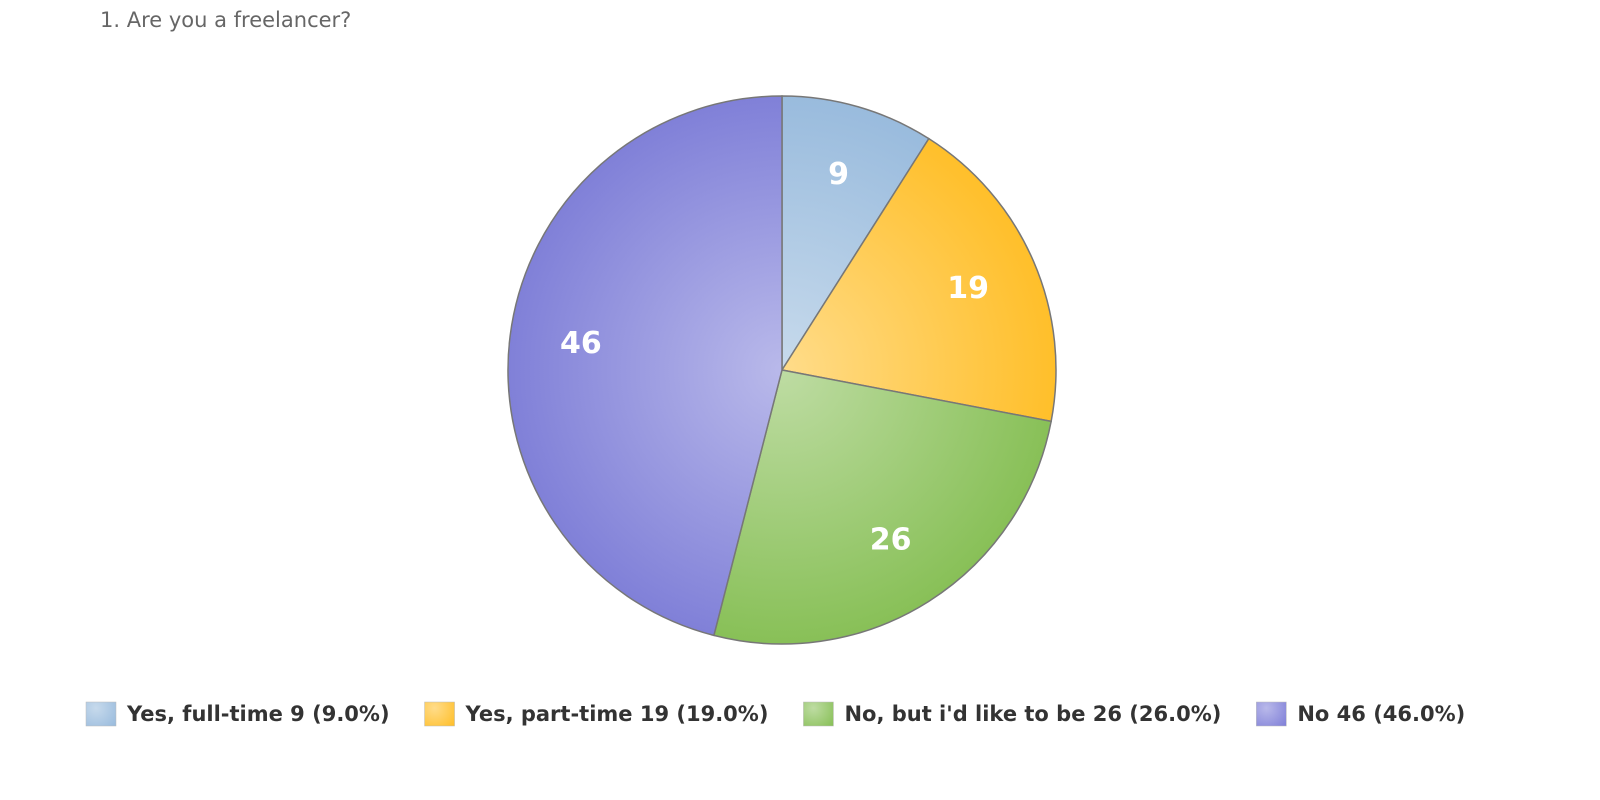 Image resolution: width=1600 pixels, height=800 pixels. Describe the element at coordinates (617, 714) in the screenshot. I see `legend-label: Yes, part-time 19 (19.0%)` at that location.